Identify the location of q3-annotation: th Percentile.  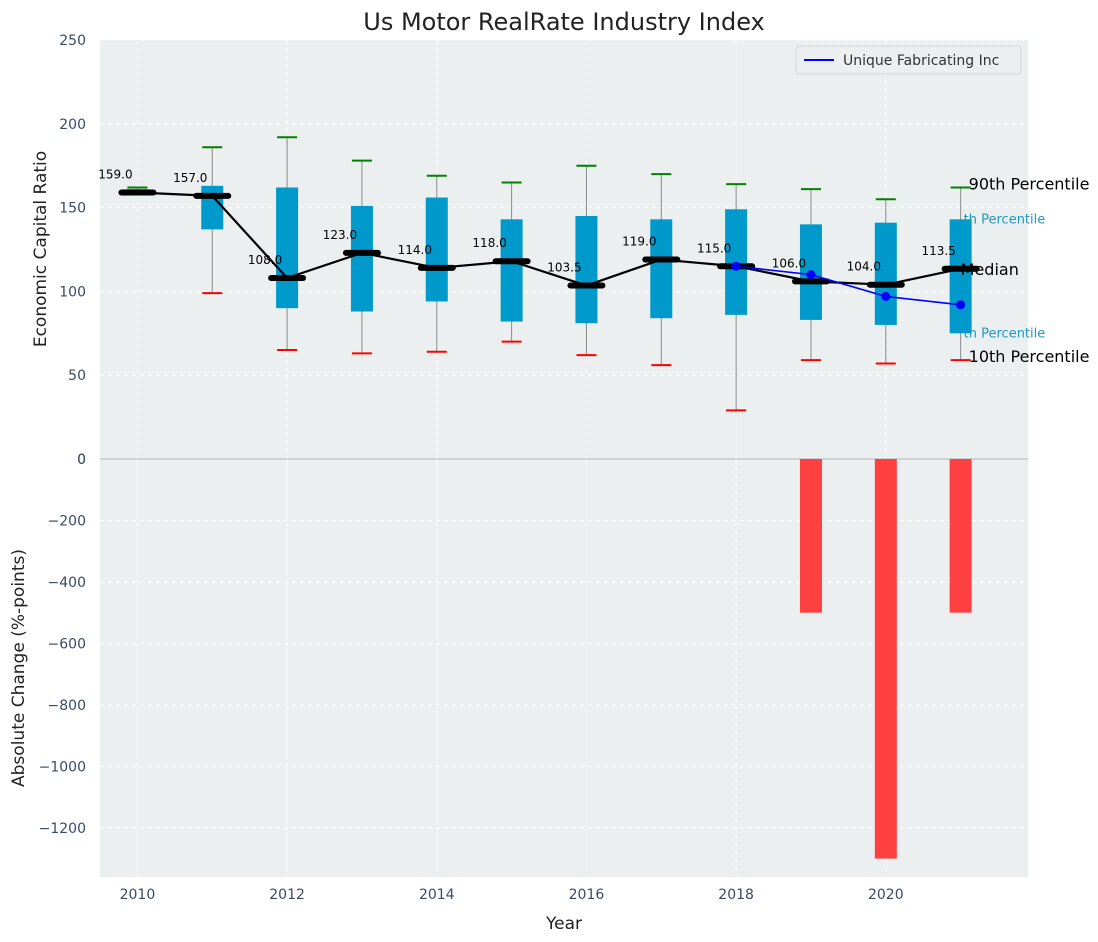
(1005, 219).